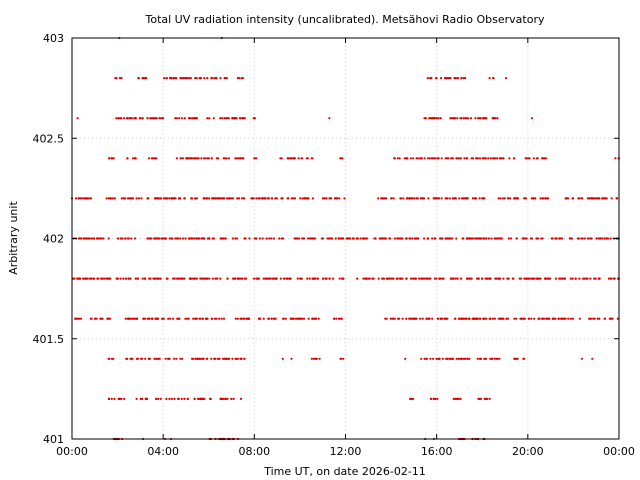 The width and height of the screenshot is (640, 480). What do you see at coordinates (49, 239) in the screenshot?
I see `y-tick-labels: 401 401.5 402 402.5 403` at bounding box center [49, 239].